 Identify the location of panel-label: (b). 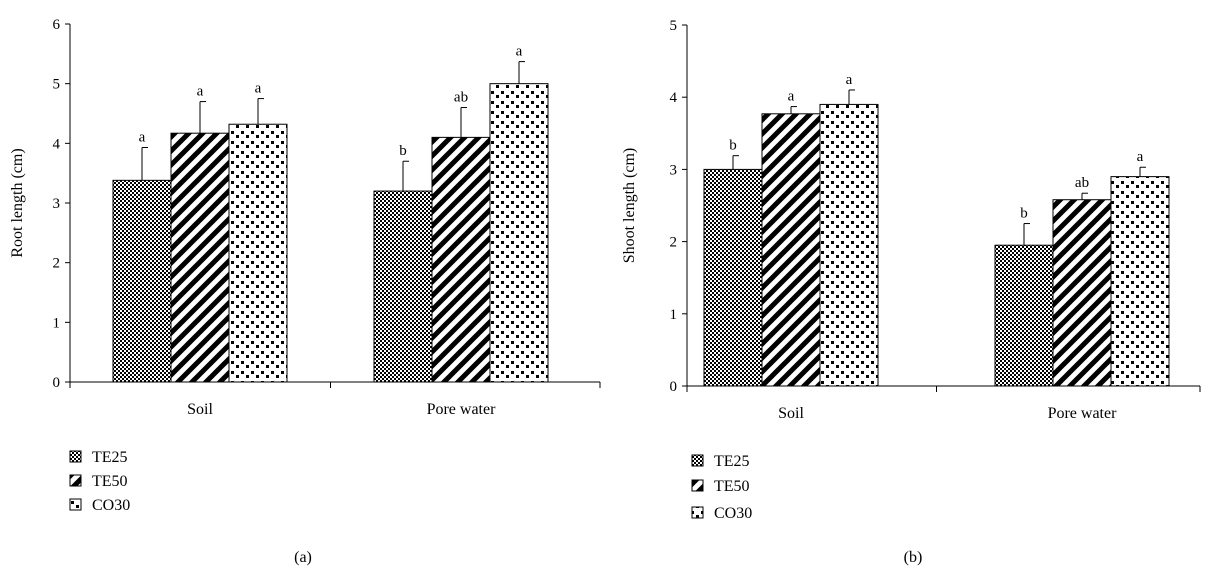
(913, 557).